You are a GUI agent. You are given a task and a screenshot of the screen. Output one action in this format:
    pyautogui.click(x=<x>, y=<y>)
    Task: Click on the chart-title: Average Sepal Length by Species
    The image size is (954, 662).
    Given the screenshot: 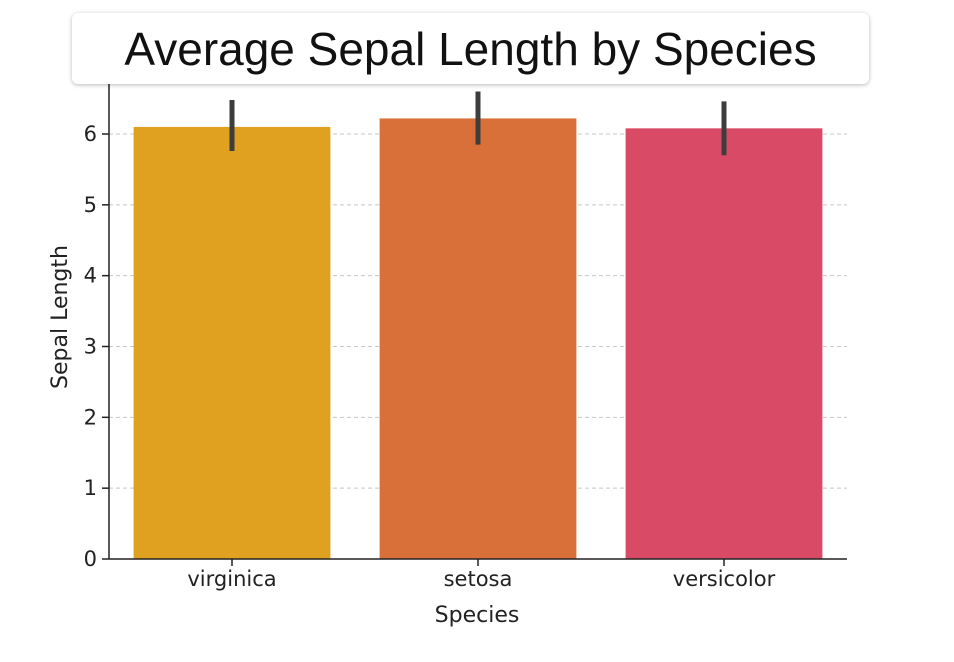 What is the action you would take?
    pyautogui.click(x=470, y=48)
    